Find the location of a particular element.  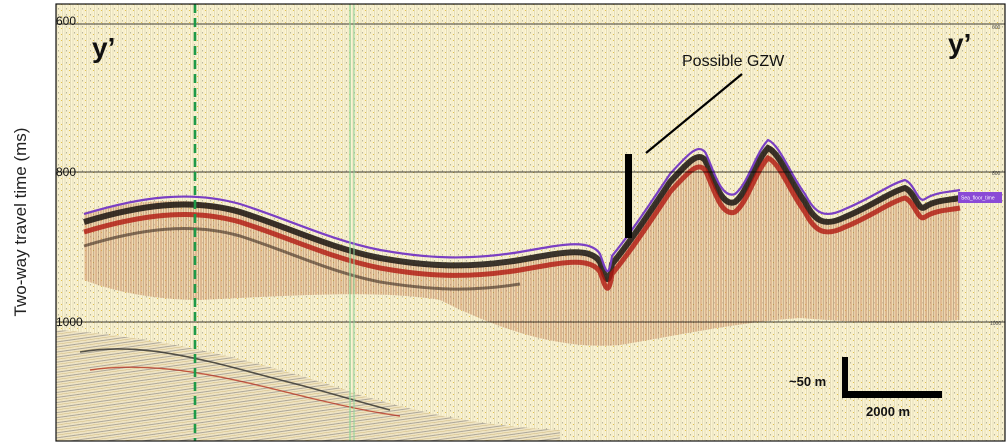

profile-end-label-left: y’ is located at coordinates (103, 47).